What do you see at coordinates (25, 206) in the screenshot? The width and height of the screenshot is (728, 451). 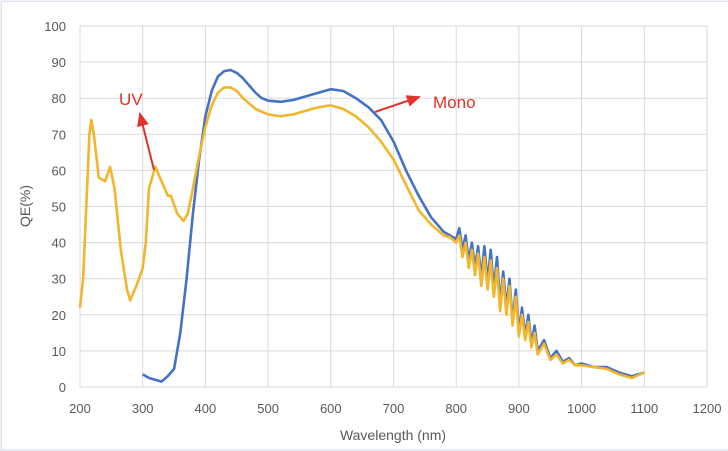 I see `y-axis-label: QE(%)` at bounding box center [25, 206].